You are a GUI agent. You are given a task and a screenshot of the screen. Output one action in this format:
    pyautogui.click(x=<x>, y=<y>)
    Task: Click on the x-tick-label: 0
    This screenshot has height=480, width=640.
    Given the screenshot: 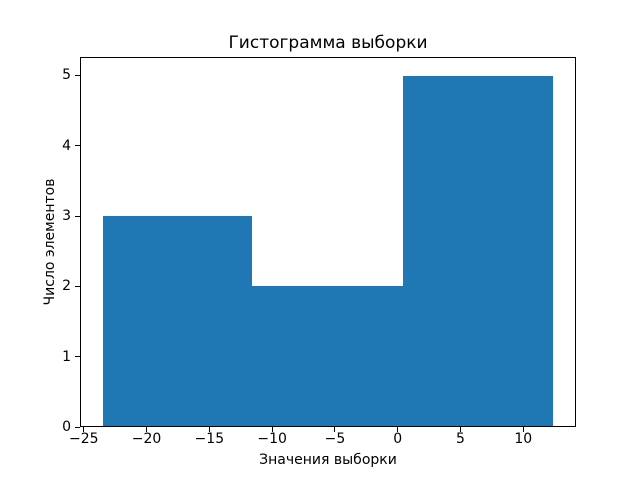 What is the action you would take?
    pyautogui.click(x=398, y=439)
    